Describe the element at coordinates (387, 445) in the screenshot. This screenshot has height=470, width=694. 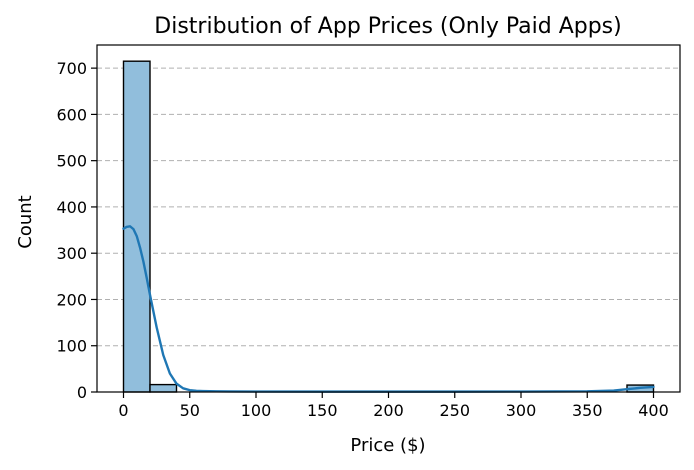
I see `x-axis-label: Price ($)` at that location.